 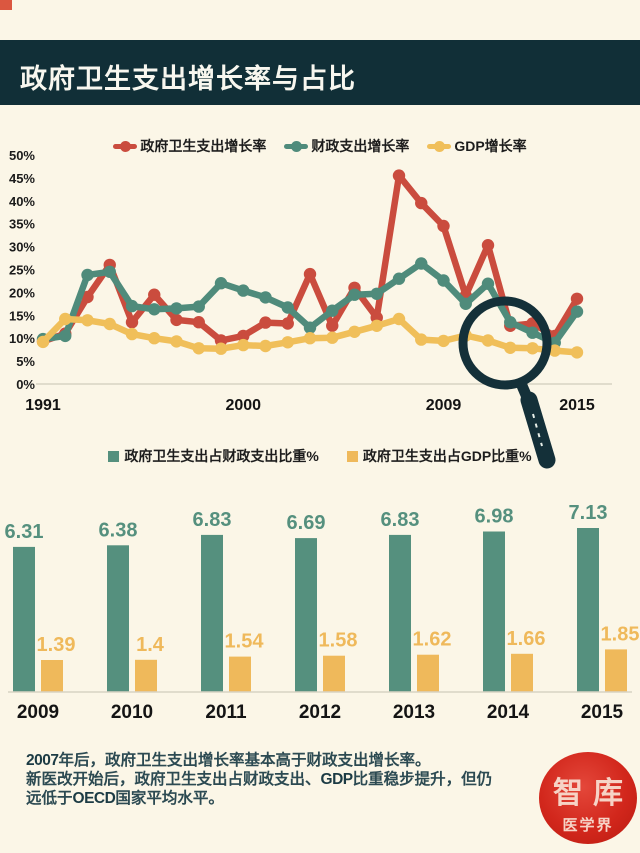 What do you see at coordinates (114, 456) in the screenshot?
I see `legend-square-icon` at bounding box center [114, 456].